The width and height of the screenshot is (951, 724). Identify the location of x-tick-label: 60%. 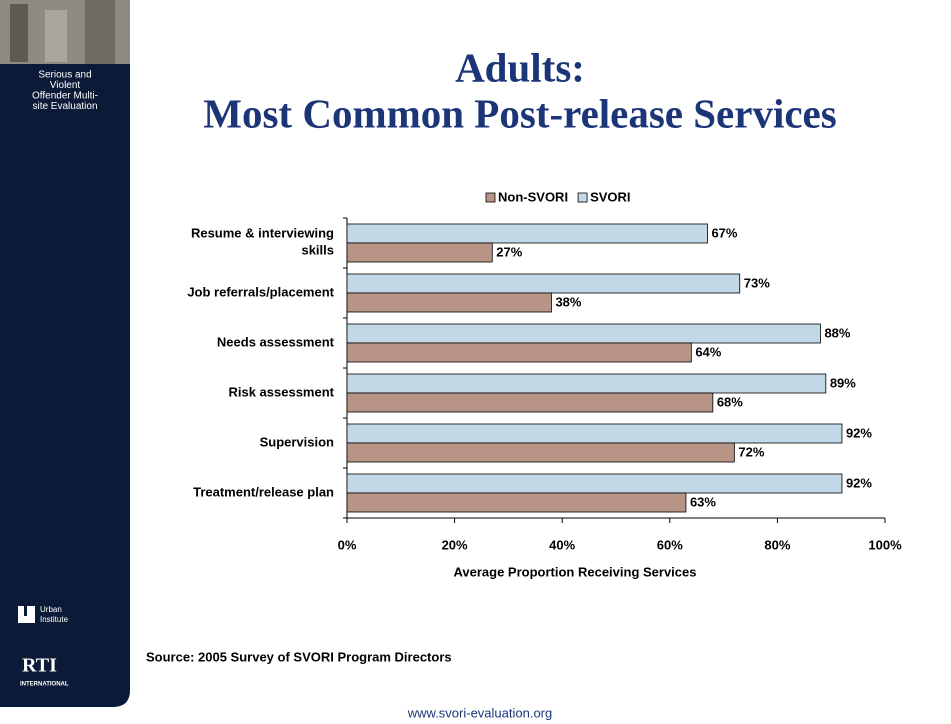
(670, 544).